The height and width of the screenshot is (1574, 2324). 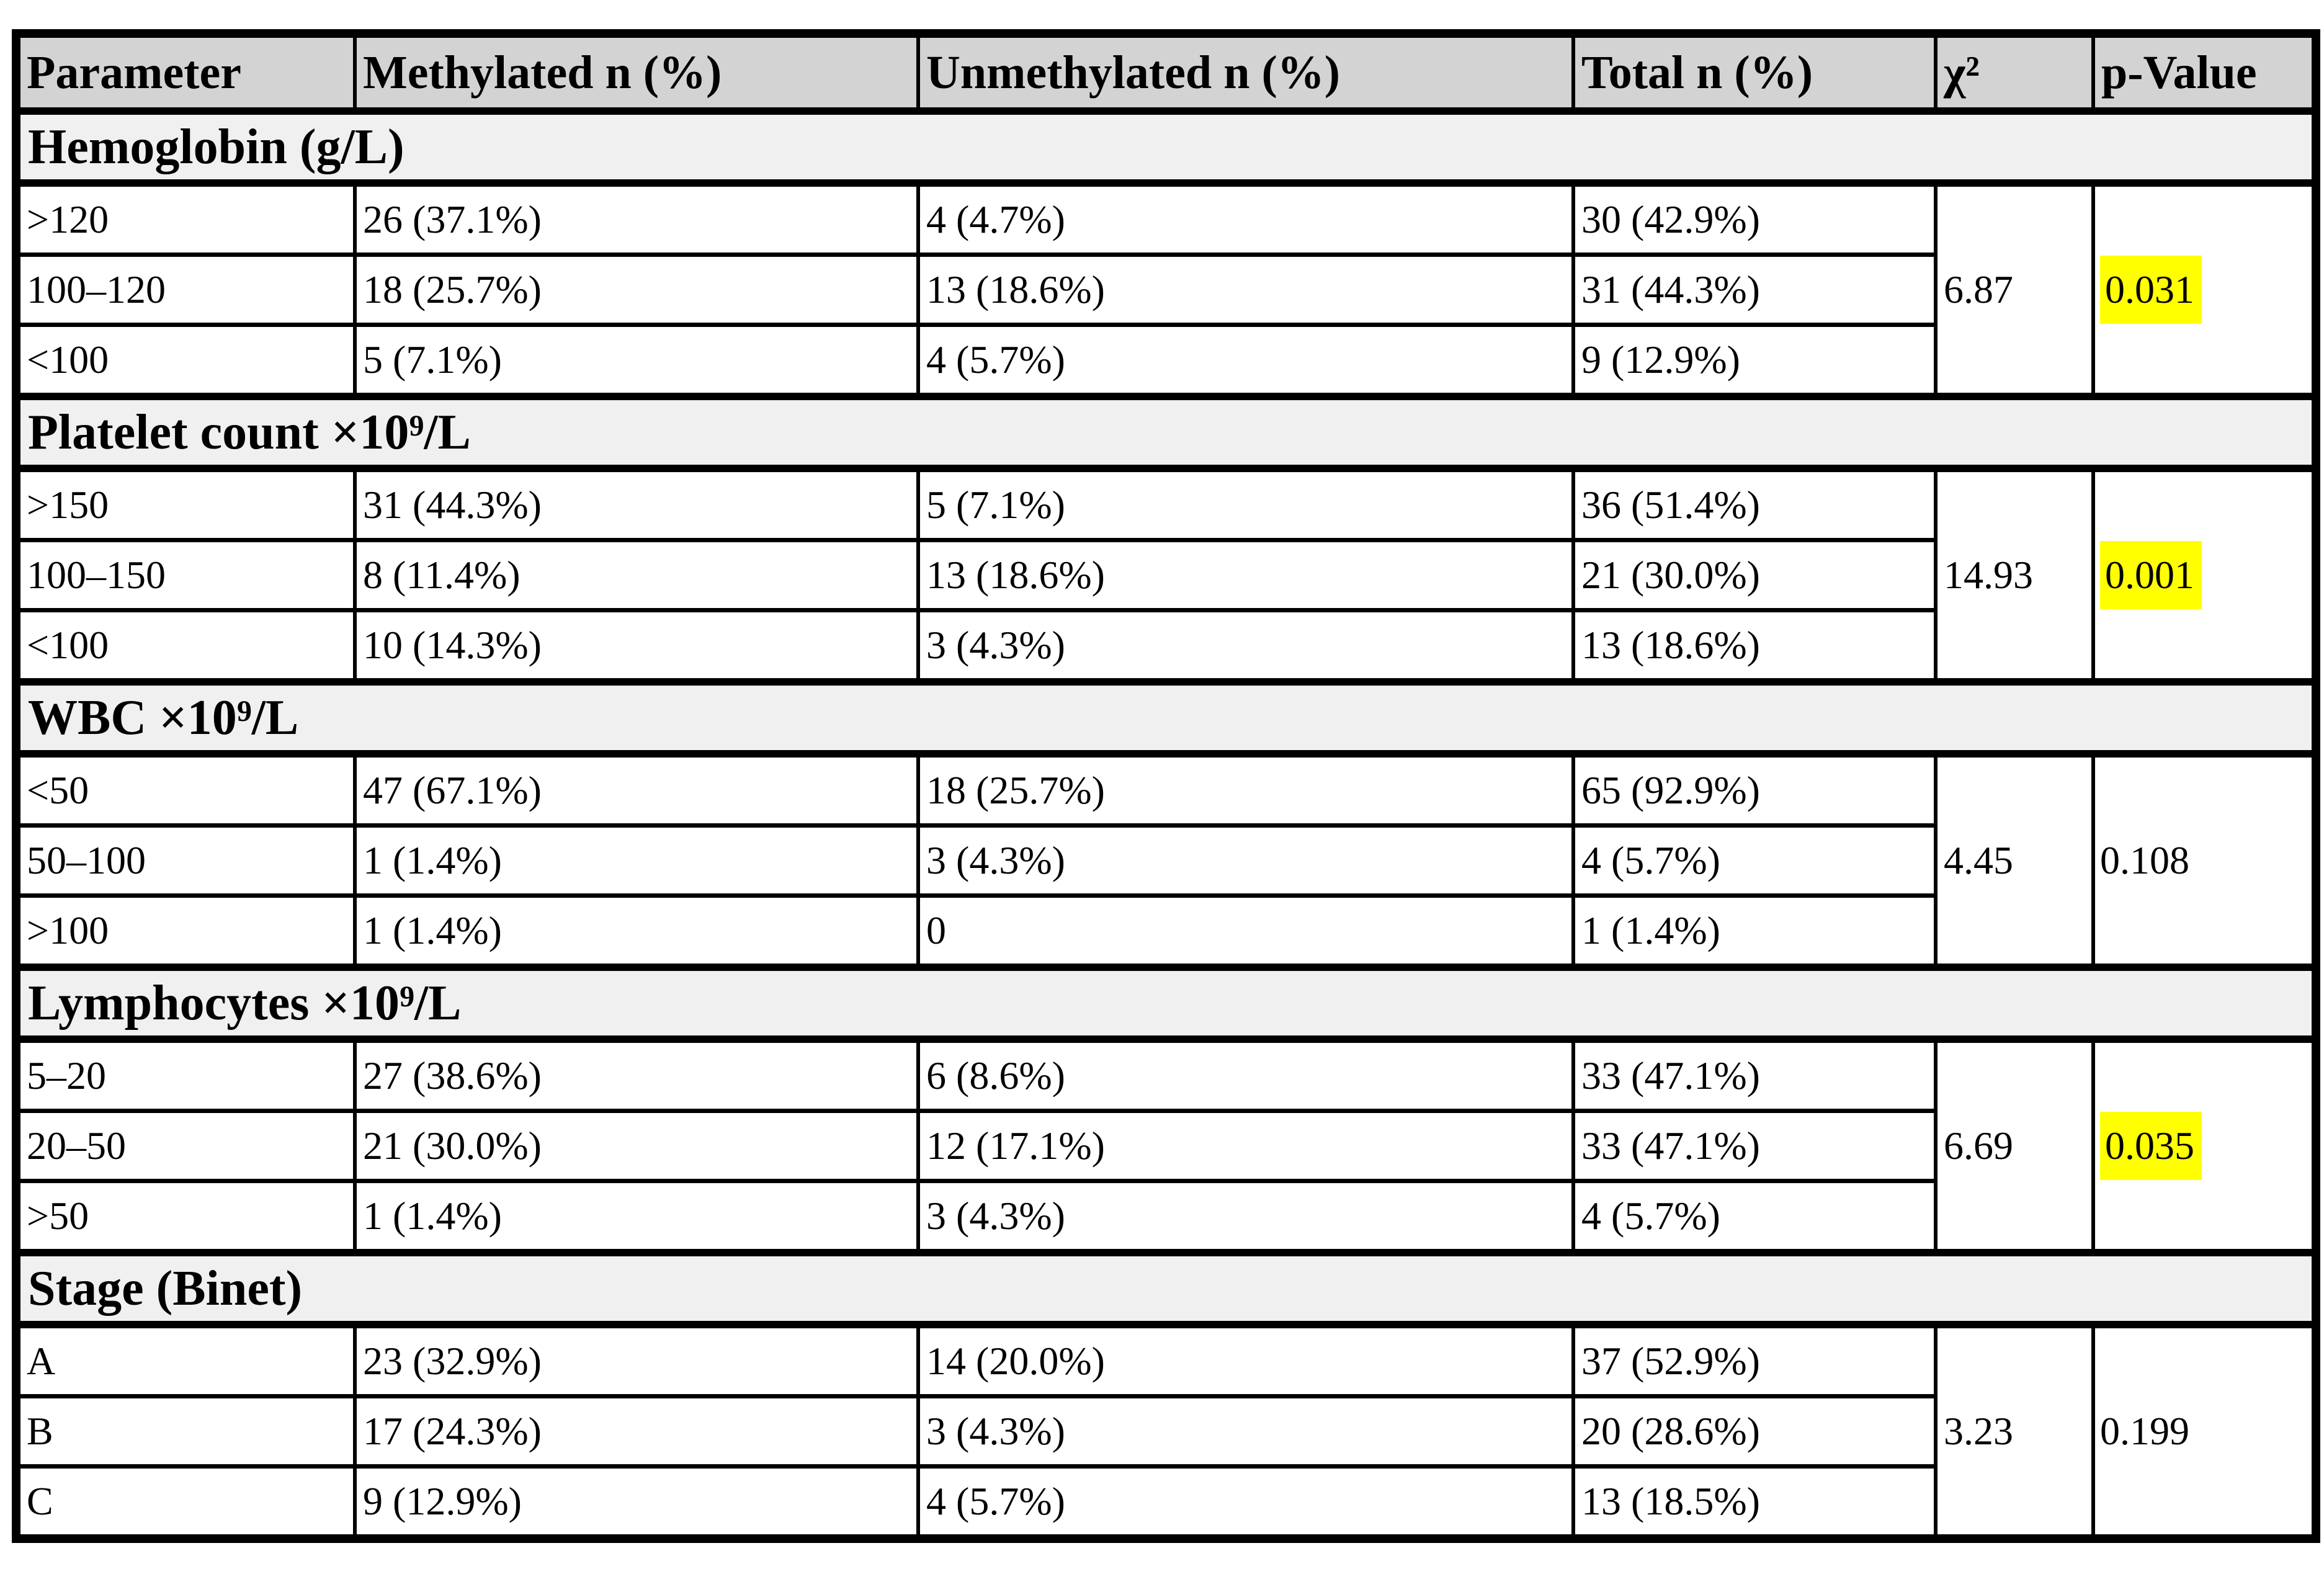 I want to click on cell-methylated: 8 (11.4%), so click(x=636, y=575).